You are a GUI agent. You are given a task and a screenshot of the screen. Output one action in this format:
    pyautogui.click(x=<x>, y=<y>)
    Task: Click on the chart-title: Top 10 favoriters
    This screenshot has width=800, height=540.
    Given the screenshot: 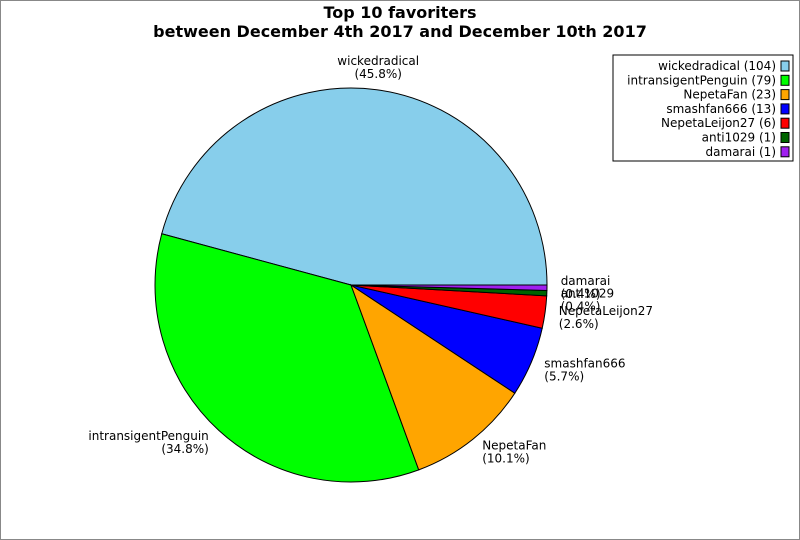 What is the action you would take?
    pyautogui.click(x=399, y=12)
    